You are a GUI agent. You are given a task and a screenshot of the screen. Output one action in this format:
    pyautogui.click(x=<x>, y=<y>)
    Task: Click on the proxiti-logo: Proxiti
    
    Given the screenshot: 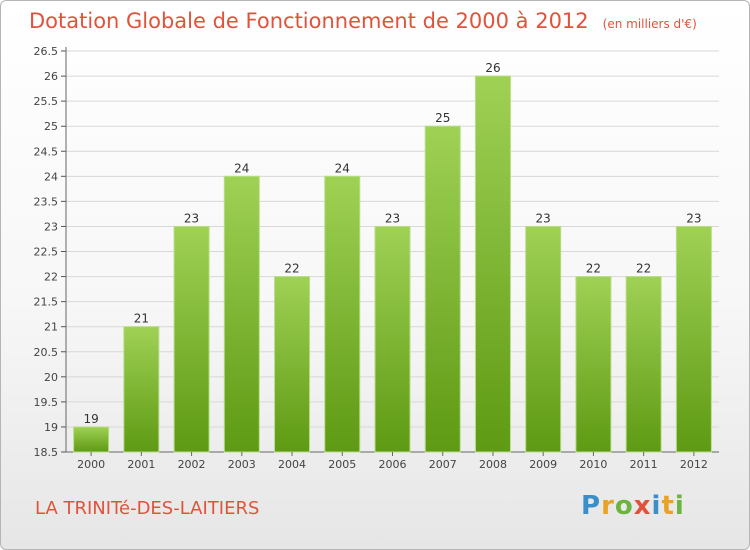 What is the action you would take?
    pyautogui.click(x=633, y=506)
    